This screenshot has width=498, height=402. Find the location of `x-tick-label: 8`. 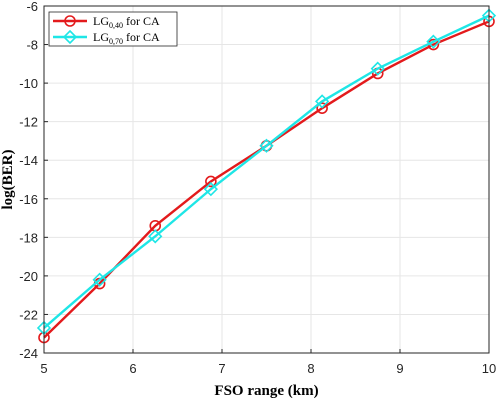

x-tick-label: 8 is located at coordinates (310, 368).